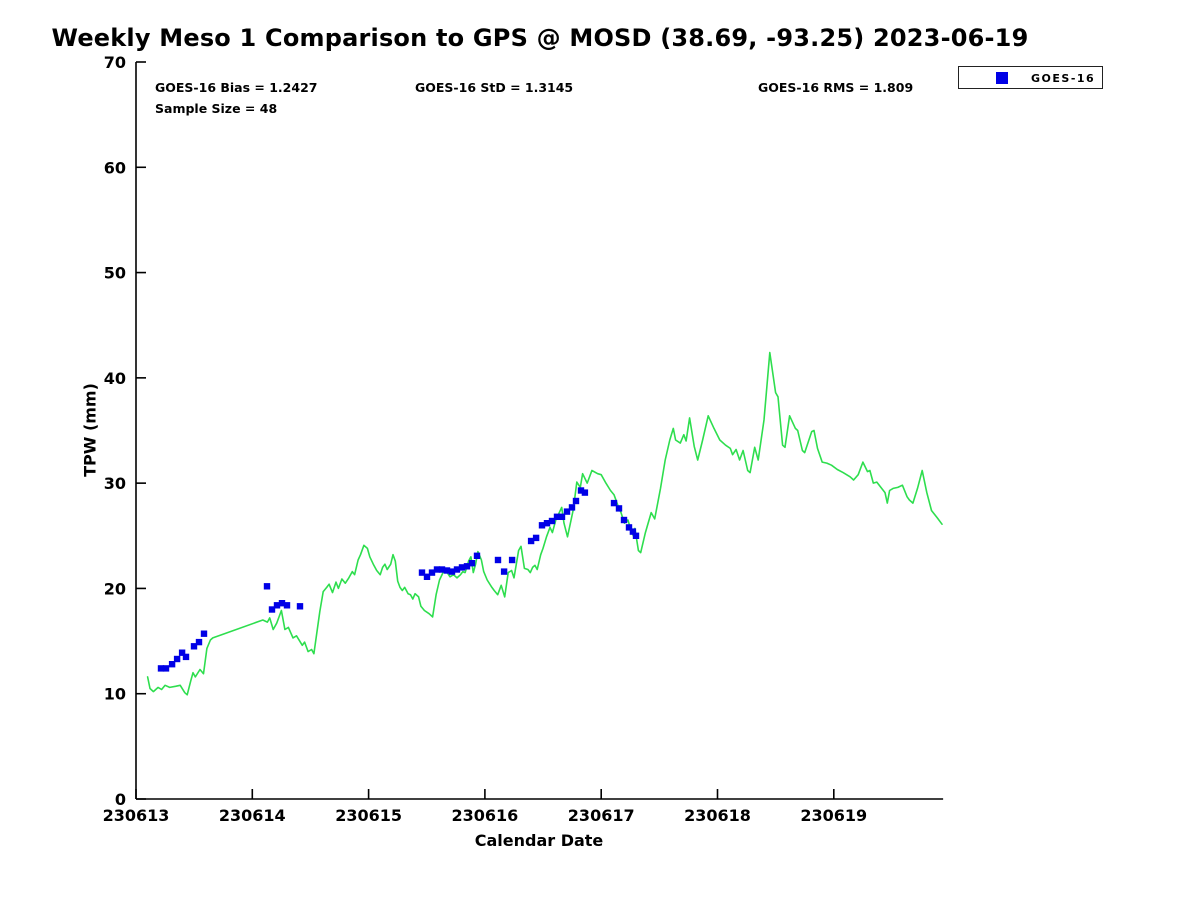 Image resolution: width=1200 pixels, height=900 pixels. What do you see at coordinates (1002, 77) in the screenshot?
I see `goes16-legend-marker-icon` at bounding box center [1002, 77].